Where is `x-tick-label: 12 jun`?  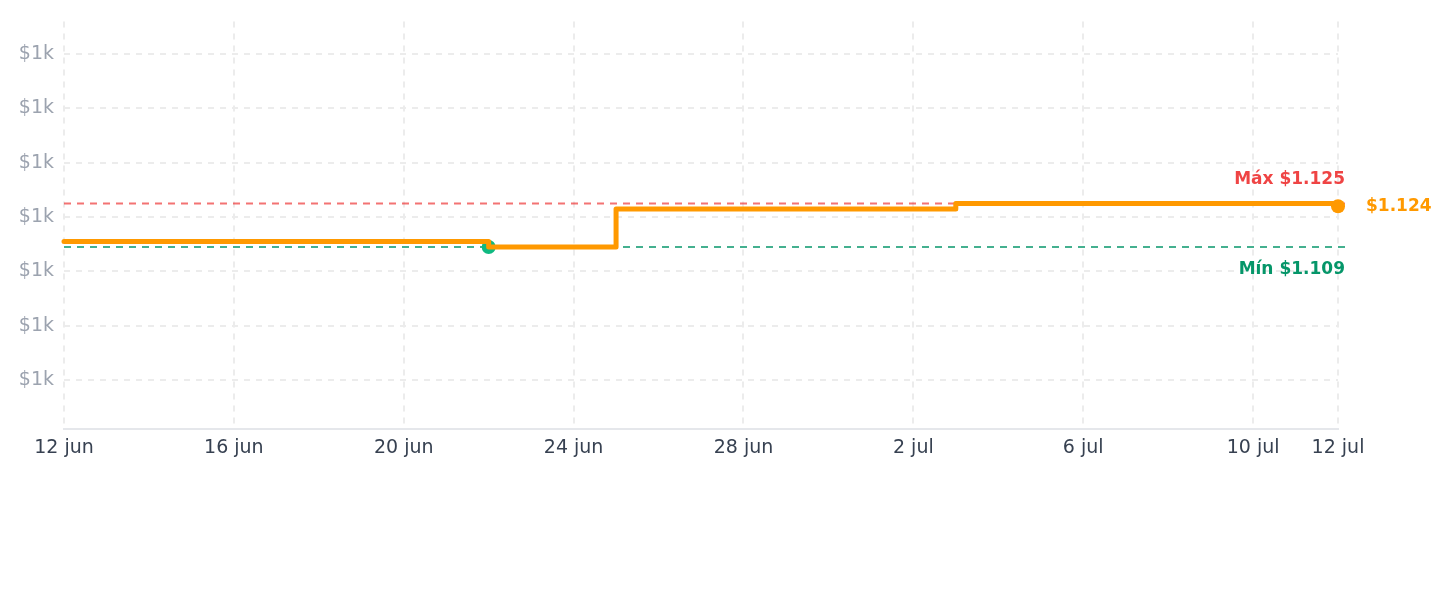 x-tick-label: 12 jun is located at coordinates (64, 446).